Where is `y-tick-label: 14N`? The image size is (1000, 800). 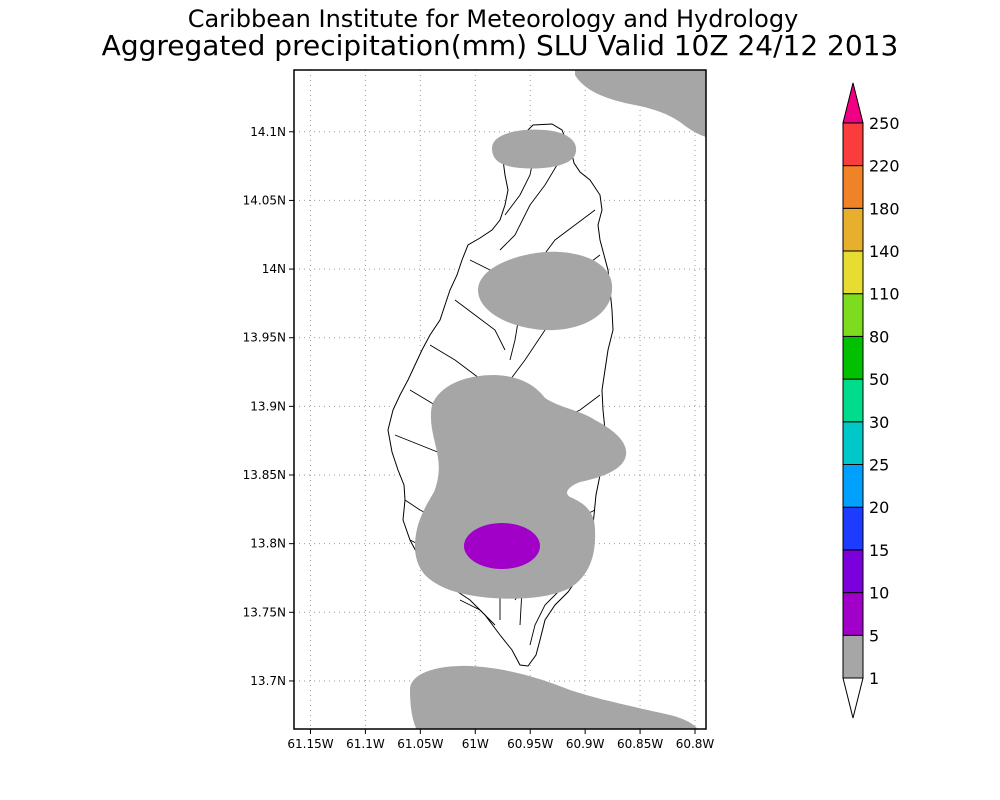
y-tick-label: 14N is located at coordinates (274, 269).